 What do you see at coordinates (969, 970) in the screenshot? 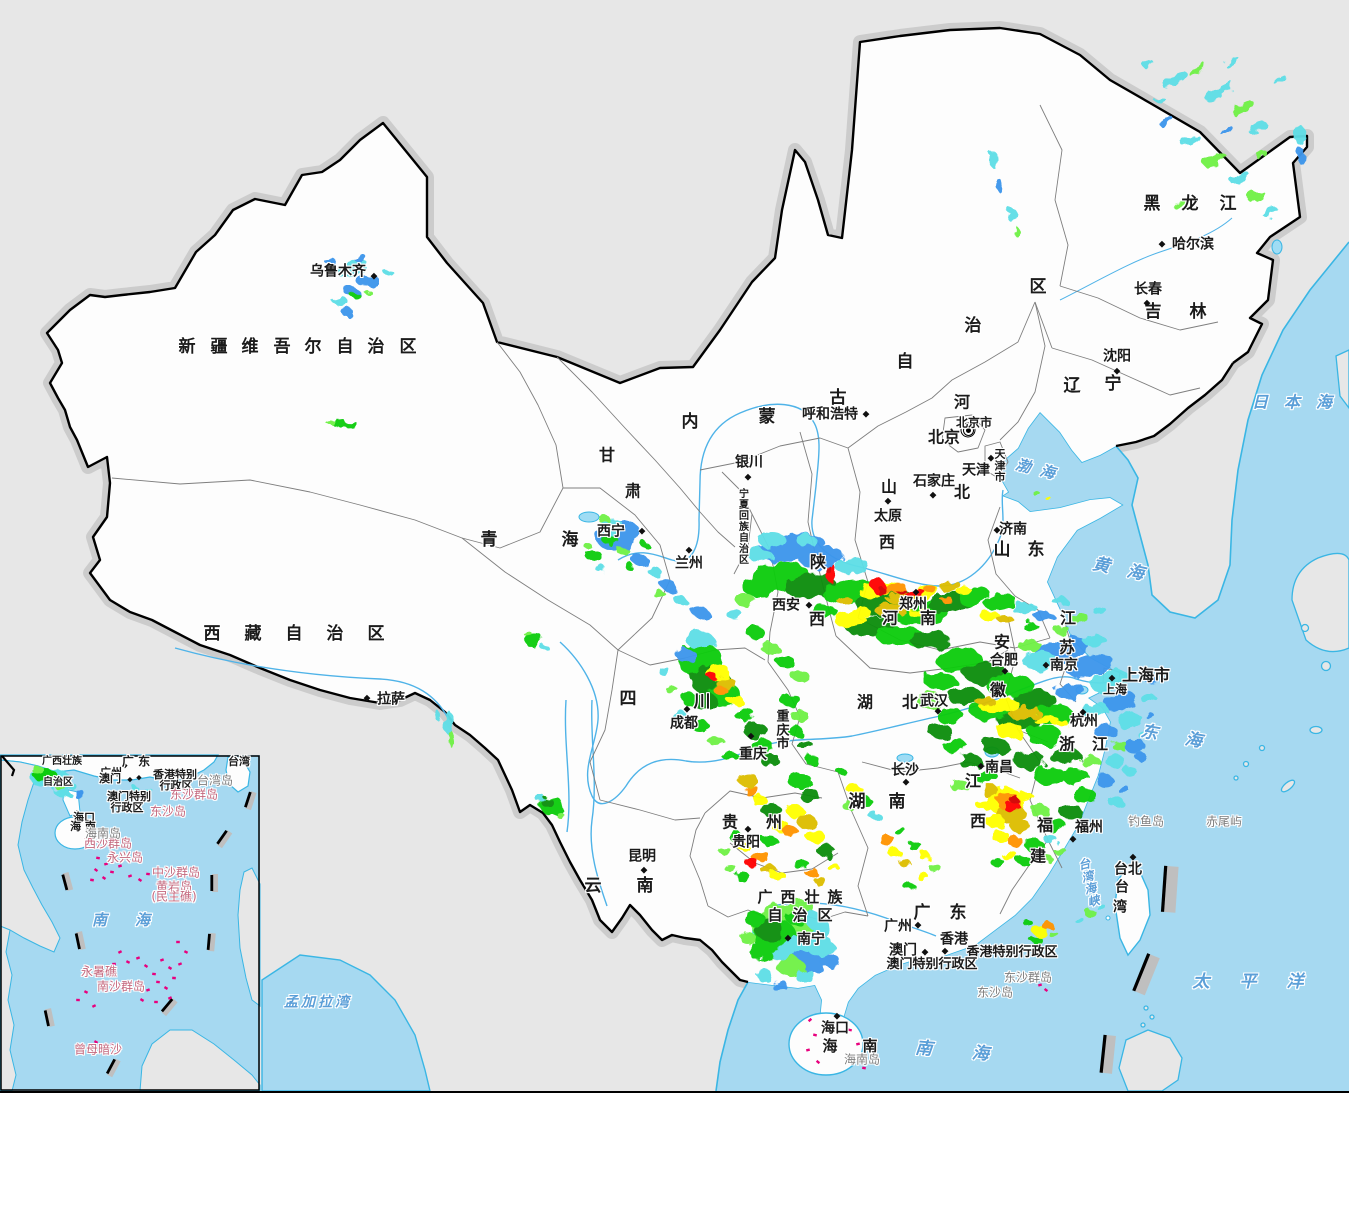
I see `taiwan-hainan-islands` at bounding box center [969, 970].